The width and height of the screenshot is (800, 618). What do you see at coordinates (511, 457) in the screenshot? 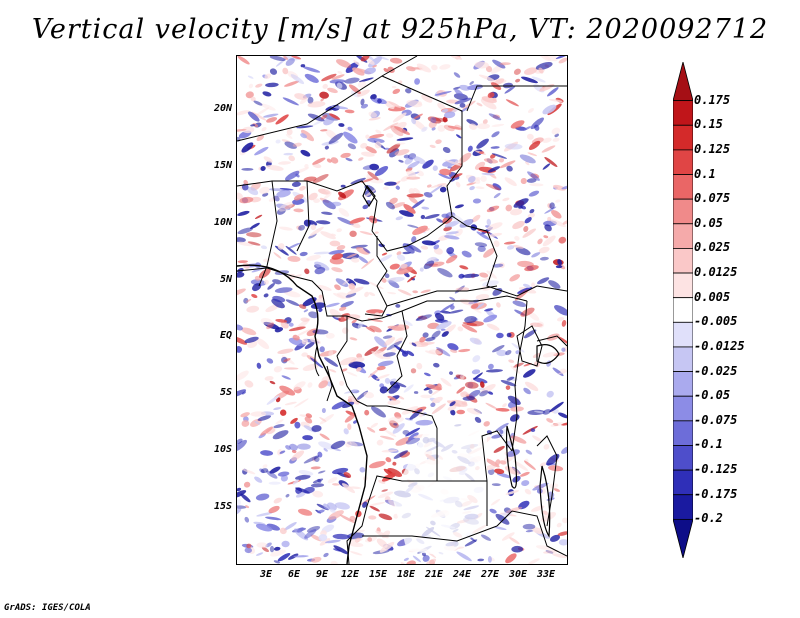
I see `lake-tanganyika` at bounding box center [511, 457].